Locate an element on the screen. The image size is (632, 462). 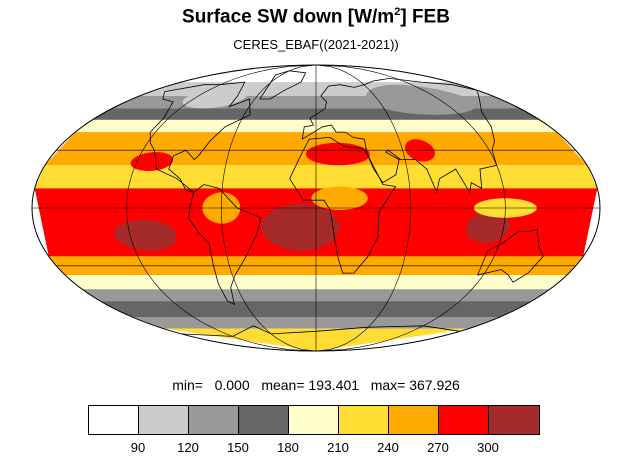
min-label: min= is located at coordinates (187, 385).